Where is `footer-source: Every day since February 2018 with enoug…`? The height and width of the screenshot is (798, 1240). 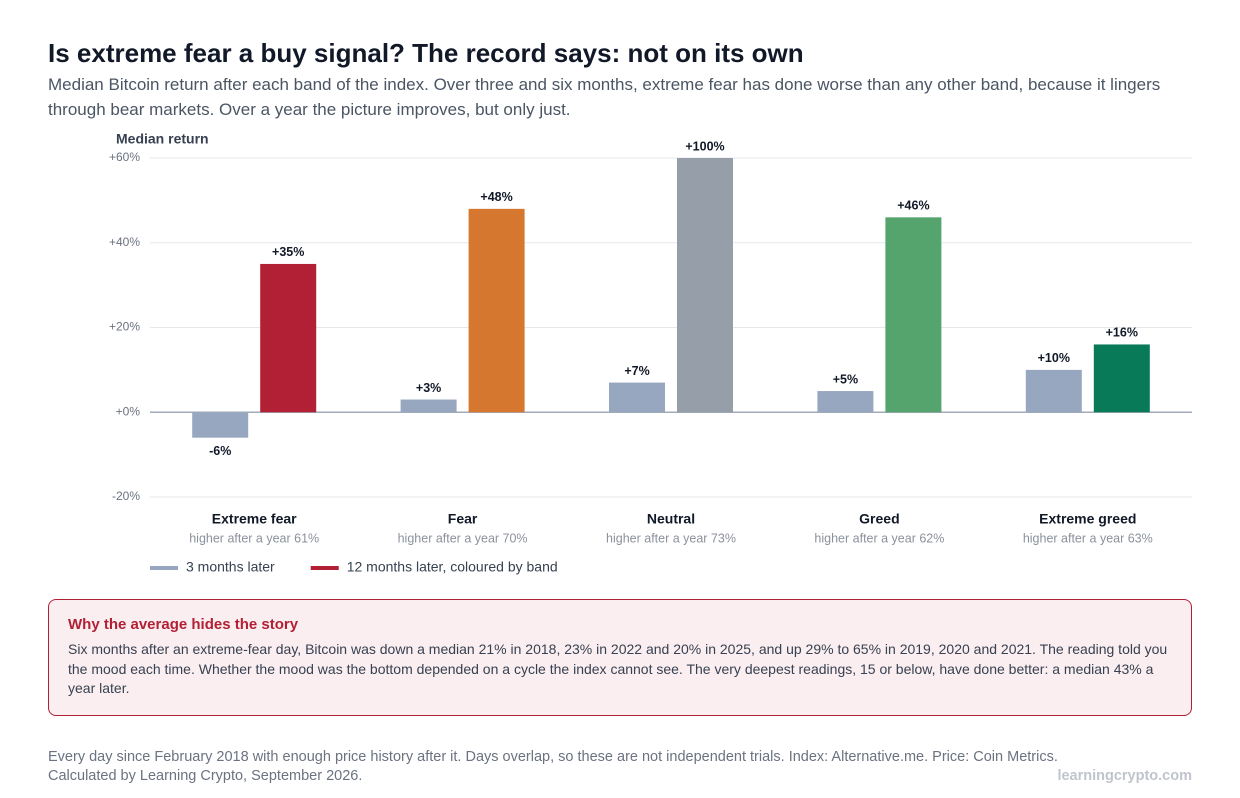
footer-source: Every day since February 2018 with enoug… is located at coordinates (553, 757).